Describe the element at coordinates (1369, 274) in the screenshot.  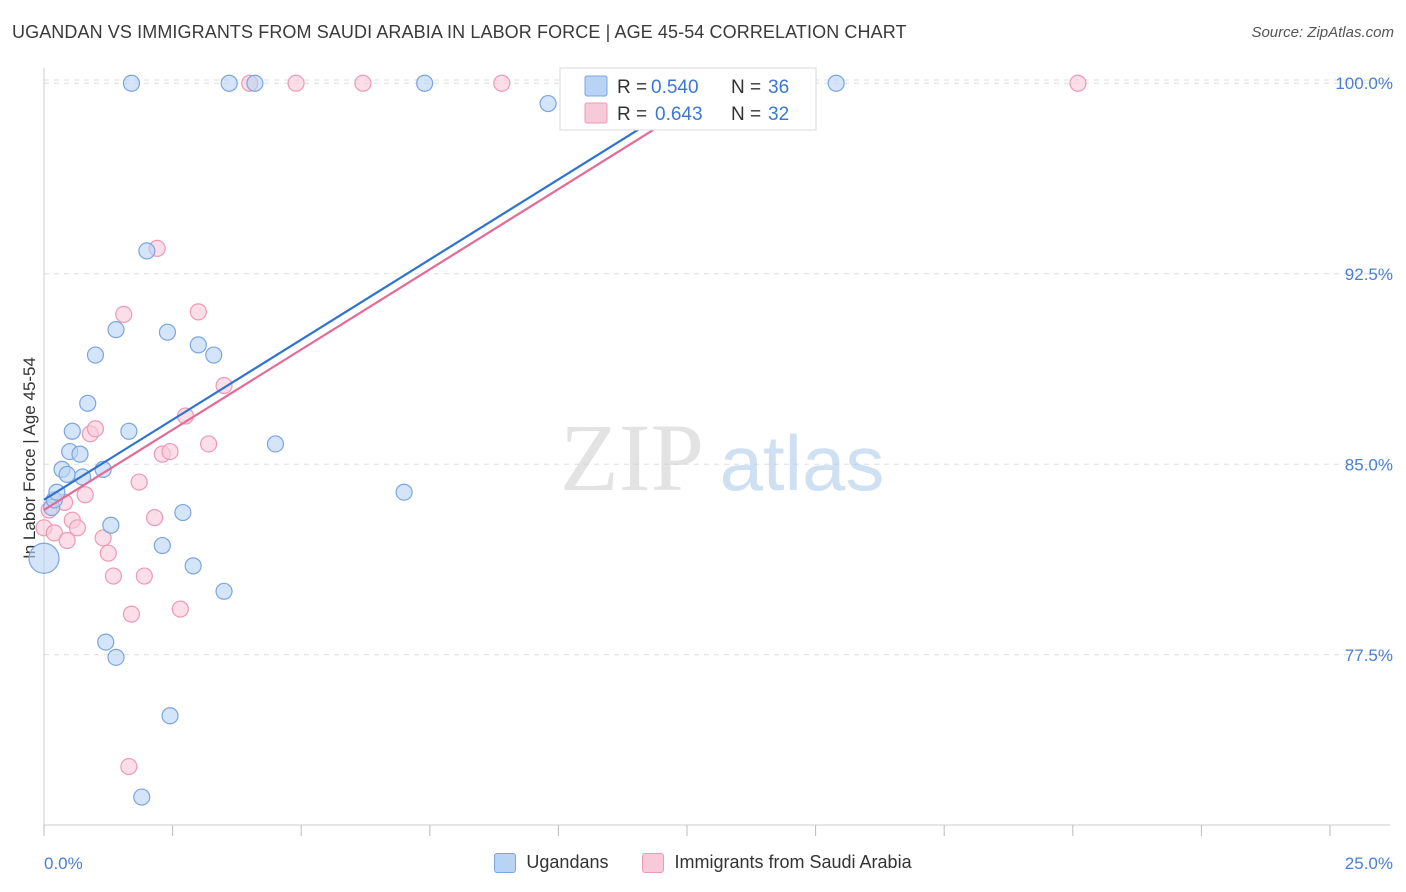
I see `y-tick-label: 92.5%` at that location.